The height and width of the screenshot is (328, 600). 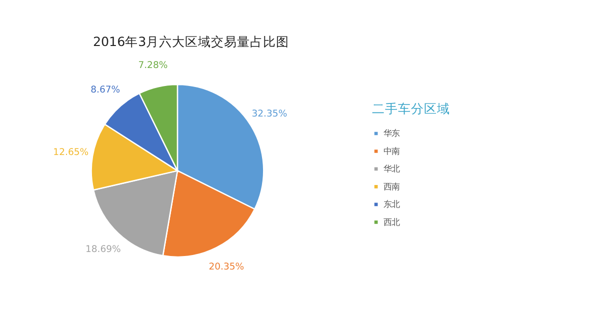 What do you see at coordinates (226, 267) in the screenshot?
I see `data-label: 20.35%` at bounding box center [226, 267].